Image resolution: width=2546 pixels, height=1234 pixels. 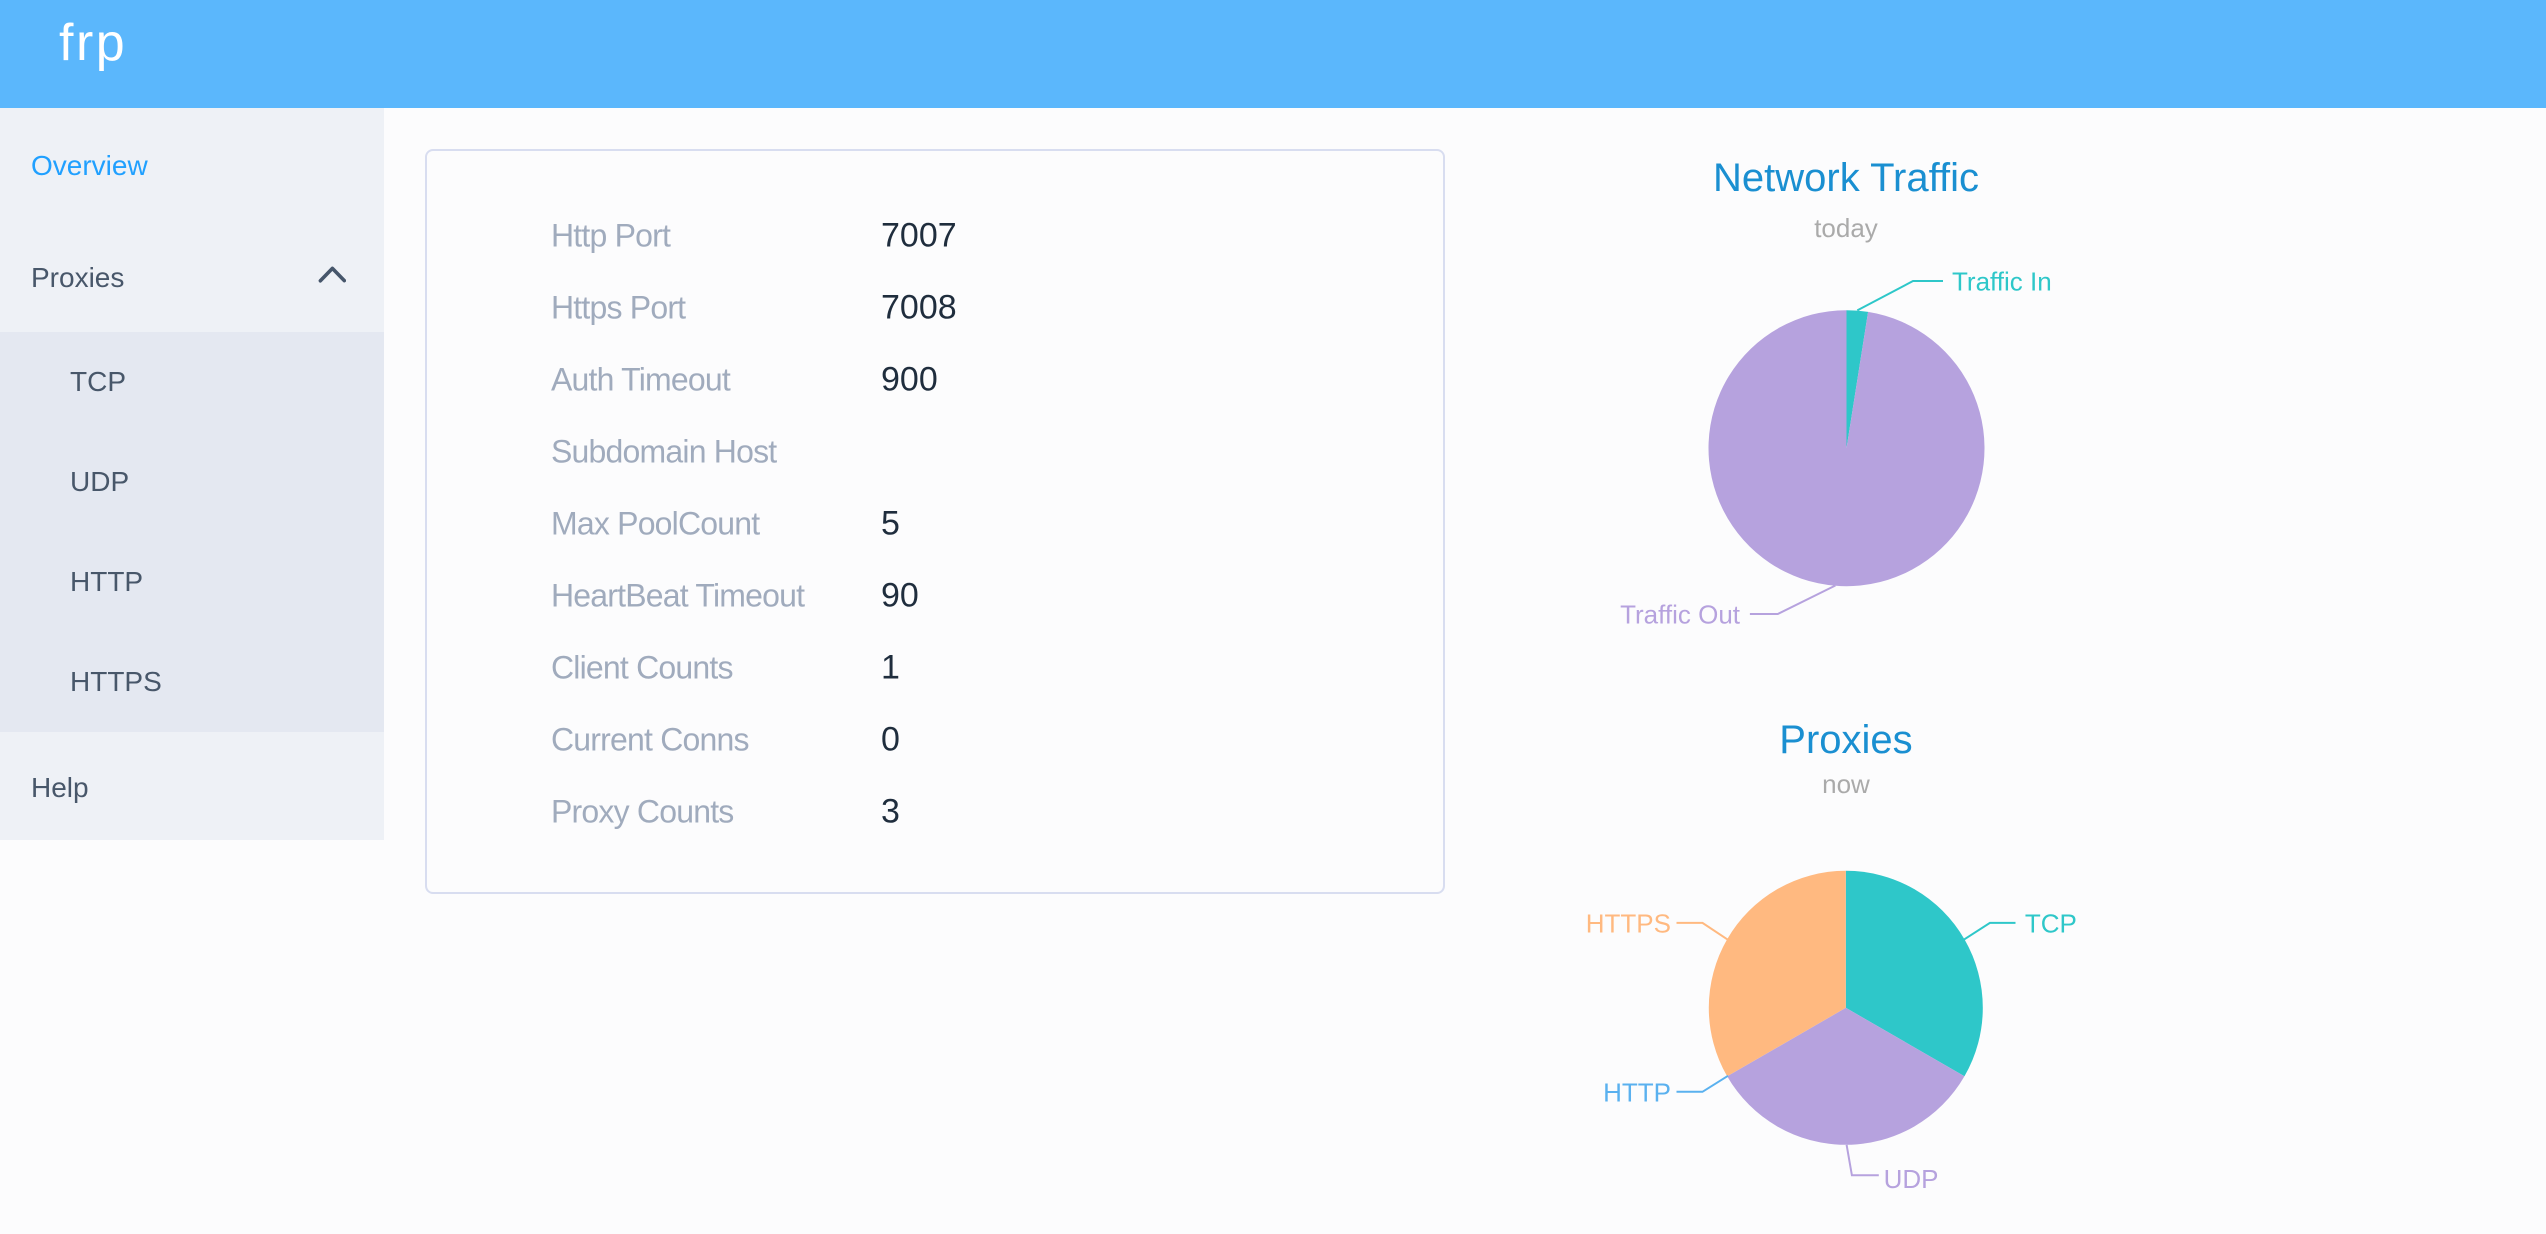 I want to click on svg-text: now, so click(x=1846, y=784).